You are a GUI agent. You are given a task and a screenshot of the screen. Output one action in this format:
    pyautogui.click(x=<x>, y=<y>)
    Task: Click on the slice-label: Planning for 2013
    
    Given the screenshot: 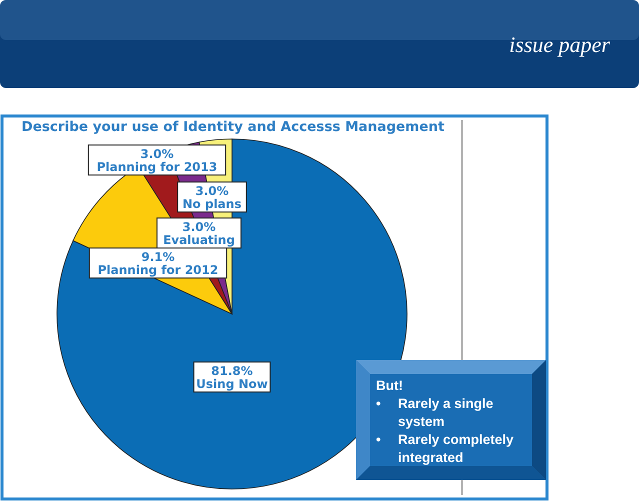 What is the action you would take?
    pyautogui.click(x=157, y=167)
    